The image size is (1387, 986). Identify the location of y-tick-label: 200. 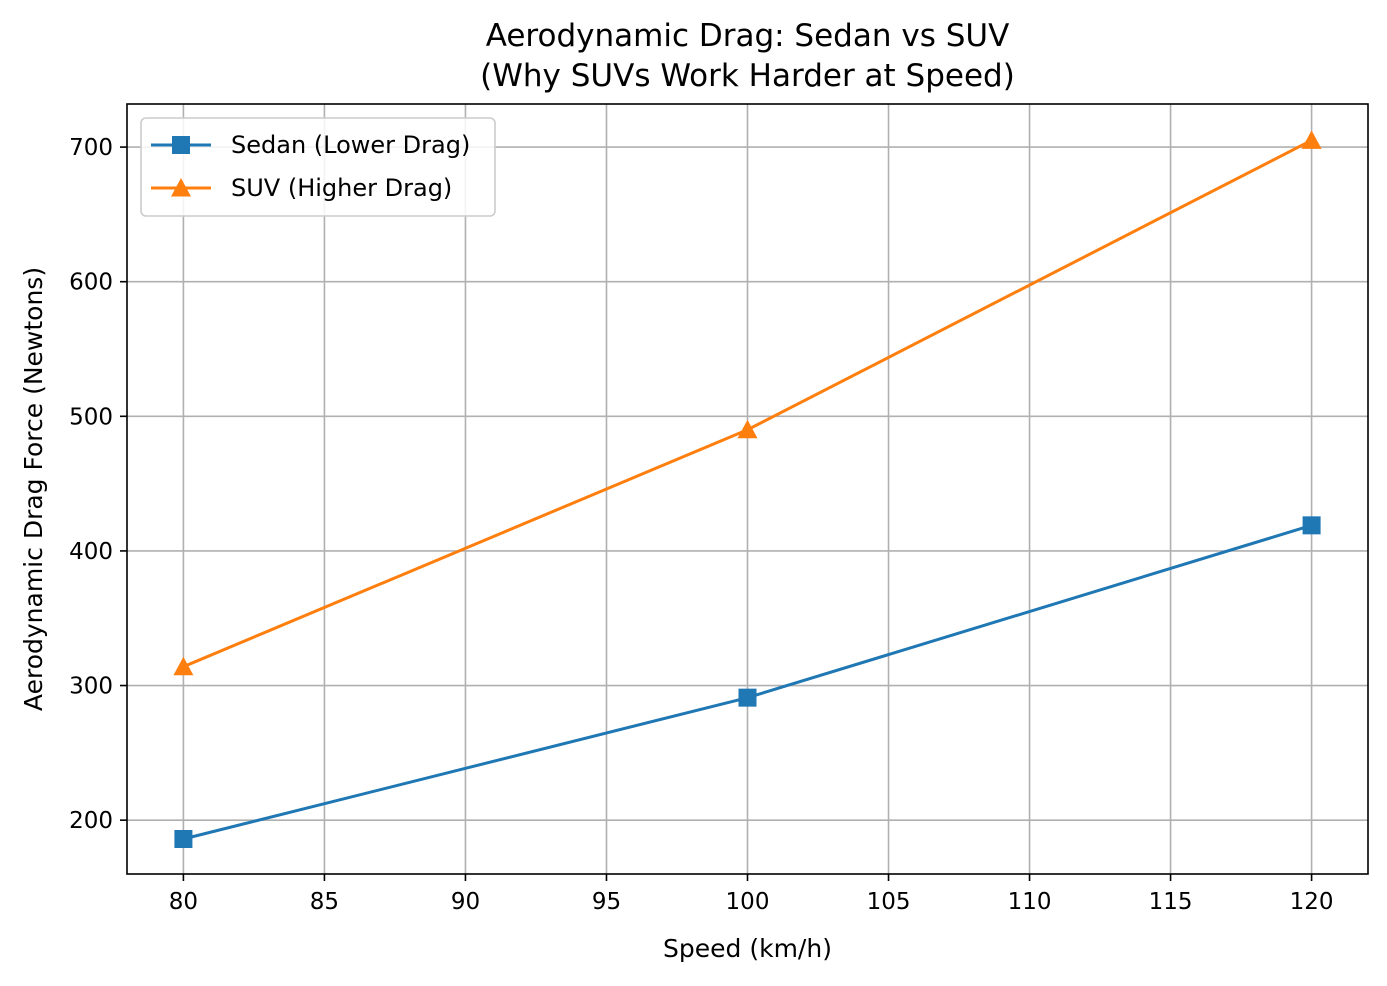
(91, 821).